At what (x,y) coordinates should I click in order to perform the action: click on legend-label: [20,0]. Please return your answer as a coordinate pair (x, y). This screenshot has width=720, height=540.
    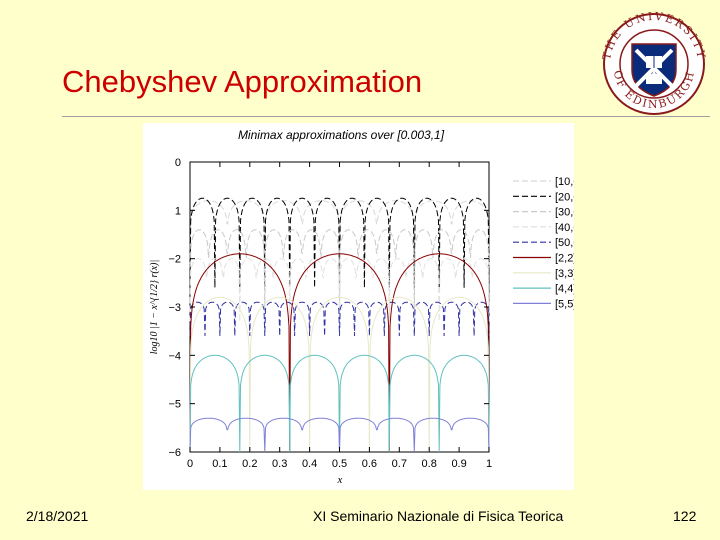
    Looking at the image, I should click on (564, 197).